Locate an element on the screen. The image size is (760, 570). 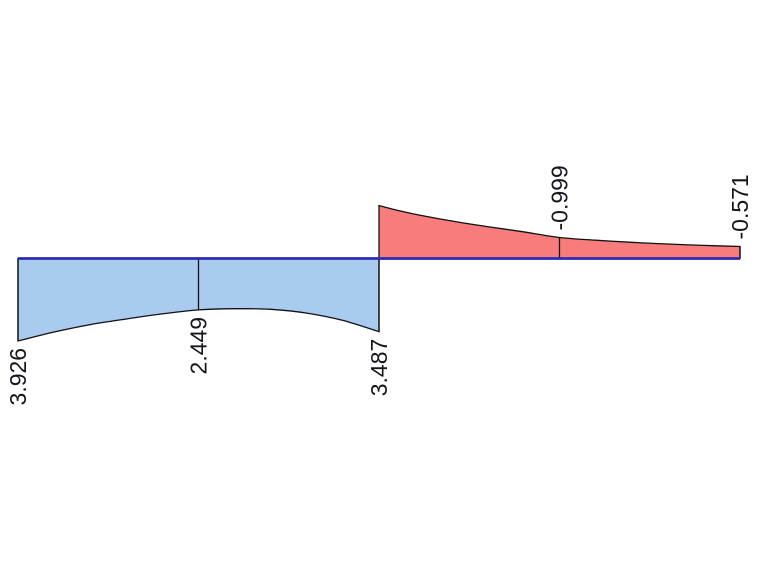
value-label: -0.999 is located at coordinates (560, 197).